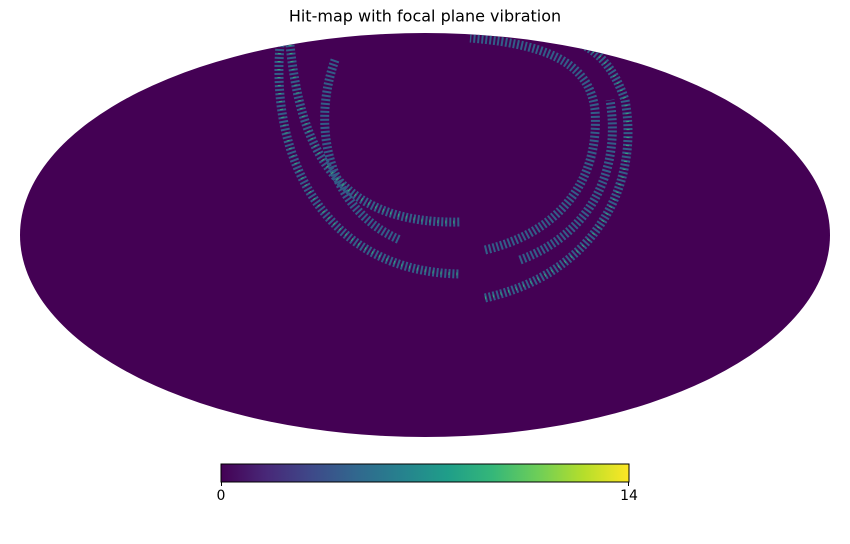  Describe the element at coordinates (425, 473) in the screenshot. I see `colorbar-gradient` at that location.